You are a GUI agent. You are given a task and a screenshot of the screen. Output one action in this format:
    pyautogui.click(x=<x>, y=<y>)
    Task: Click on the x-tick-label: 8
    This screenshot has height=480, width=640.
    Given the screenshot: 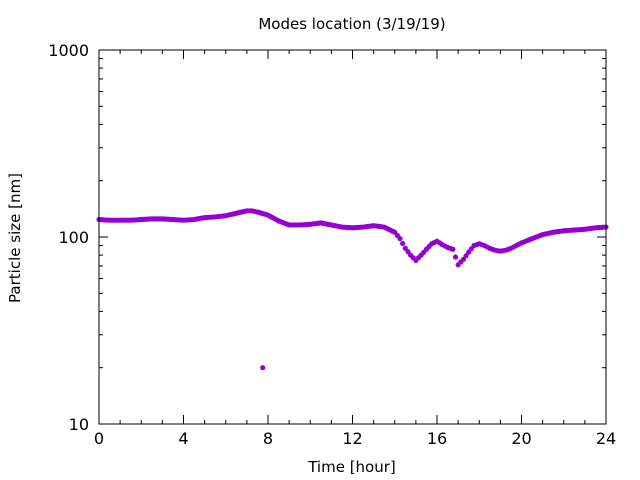 What is the action you would take?
    pyautogui.click(x=268, y=438)
    